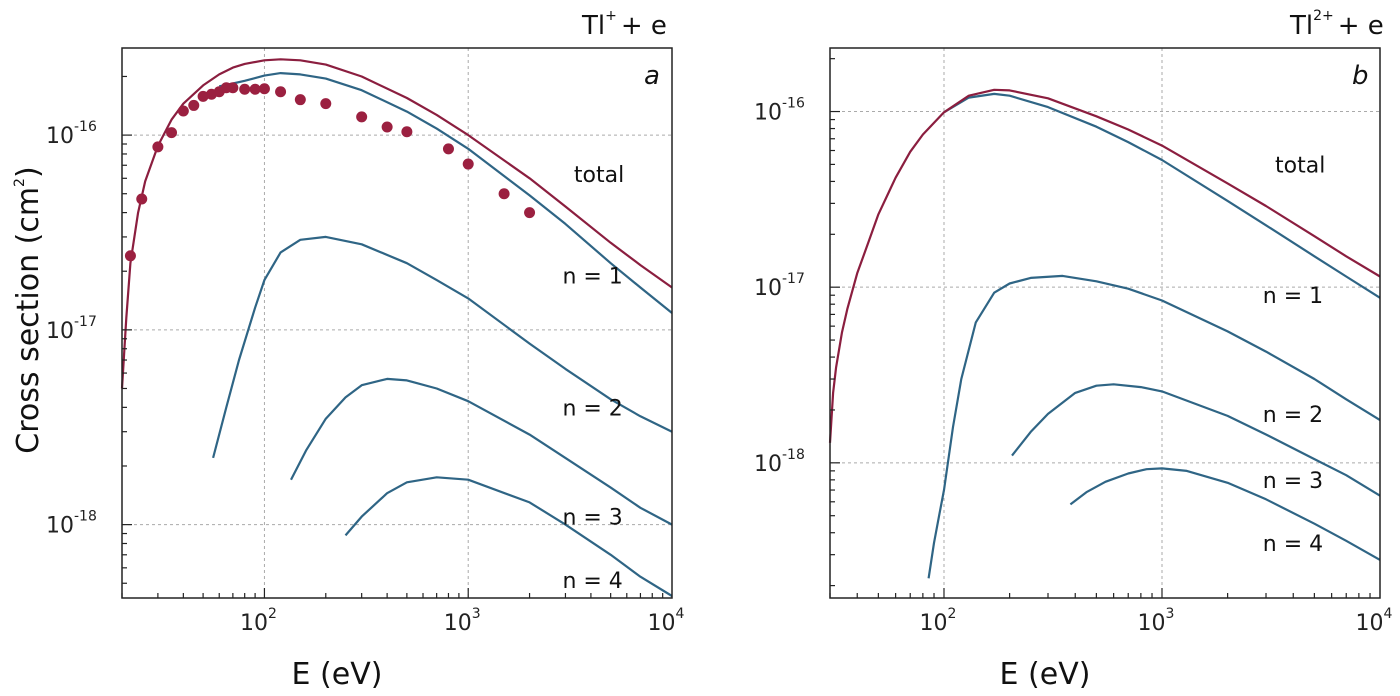 The width and height of the screenshot is (1400, 696). Describe the element at coordinates (611, 16) in the screenshot. I see `panel-a-title-sup: +` at that location.